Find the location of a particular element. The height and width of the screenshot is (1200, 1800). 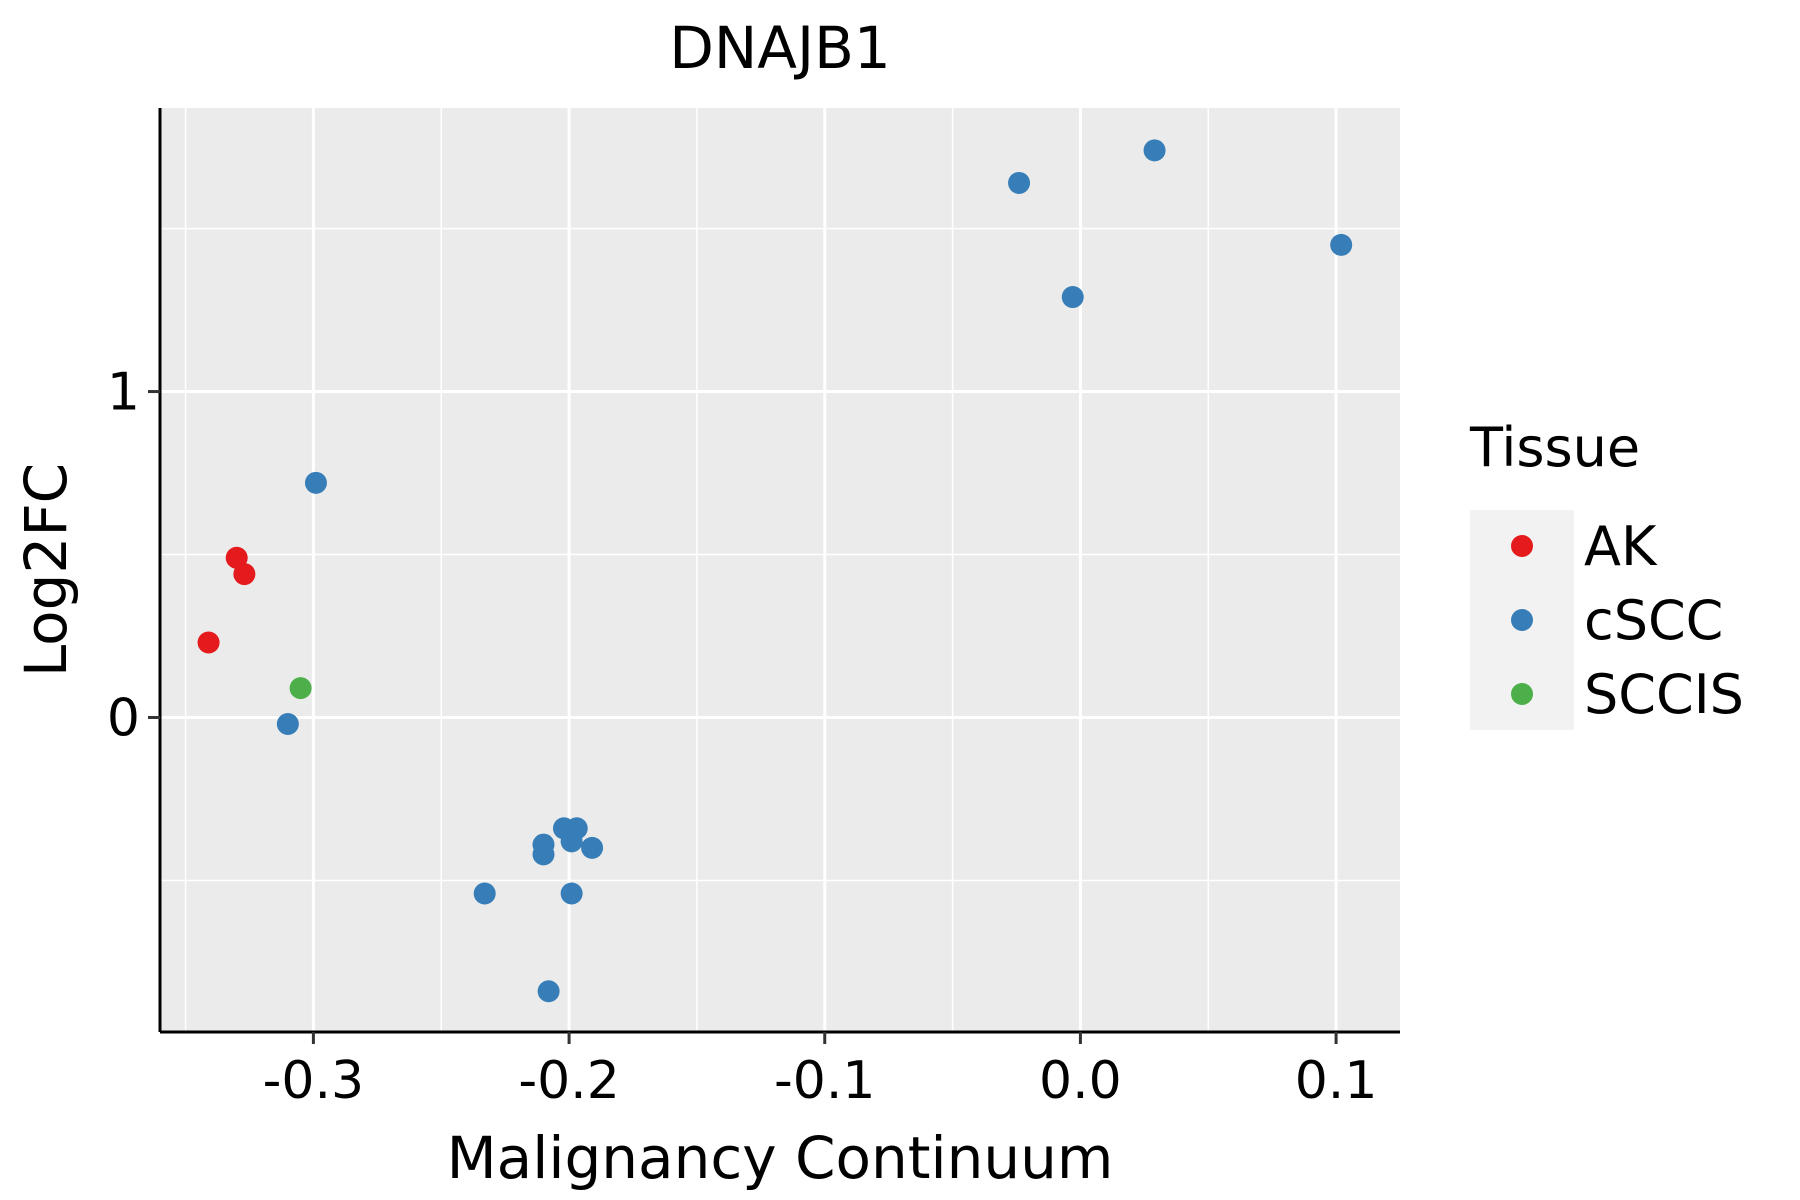

y-tick-label: 0 is located at coordinates (123, 718).